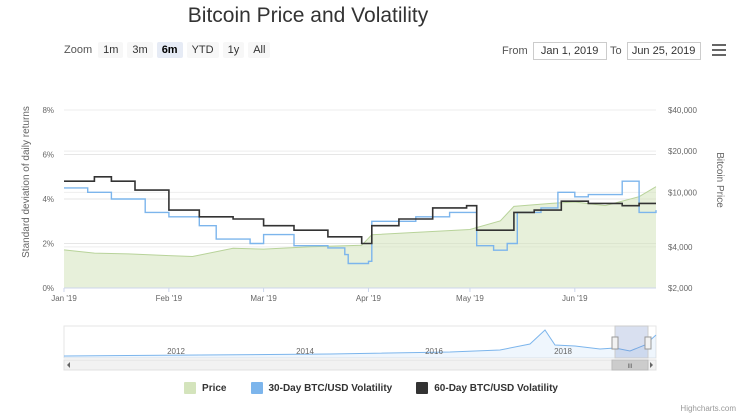 This screenshot has height=417, width=742. What do you see at coordinates (256, 388) in the screenshot?
I see `legend-swatch-30day` at bounding box center [256, 388].